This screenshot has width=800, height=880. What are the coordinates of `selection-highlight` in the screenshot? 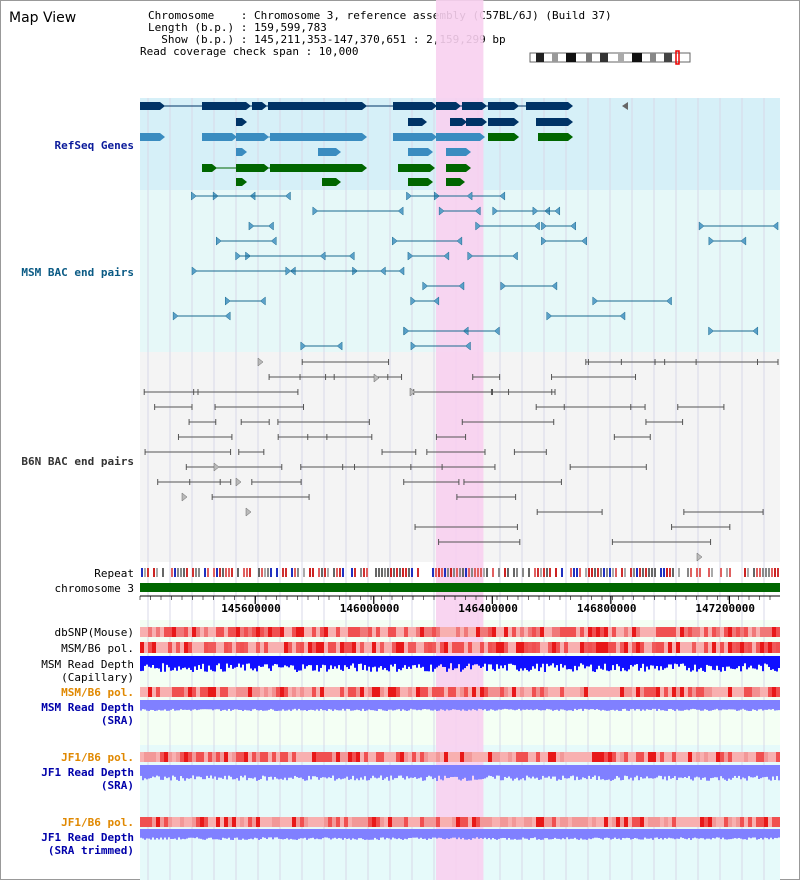 It's located at (459, 440).